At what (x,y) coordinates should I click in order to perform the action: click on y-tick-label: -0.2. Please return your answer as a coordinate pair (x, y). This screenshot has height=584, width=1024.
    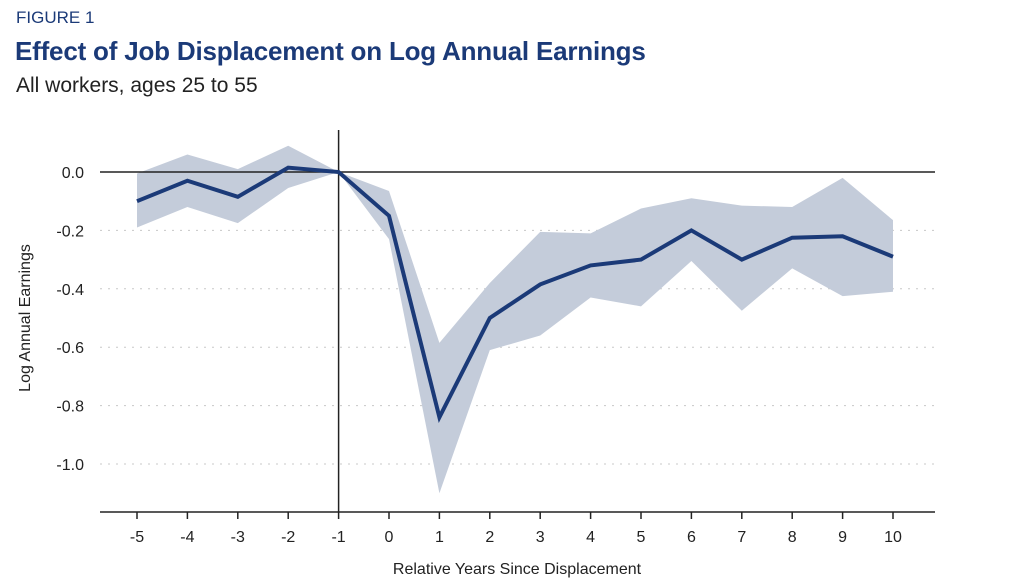
    Looking at the image, I should click on (70, 231).